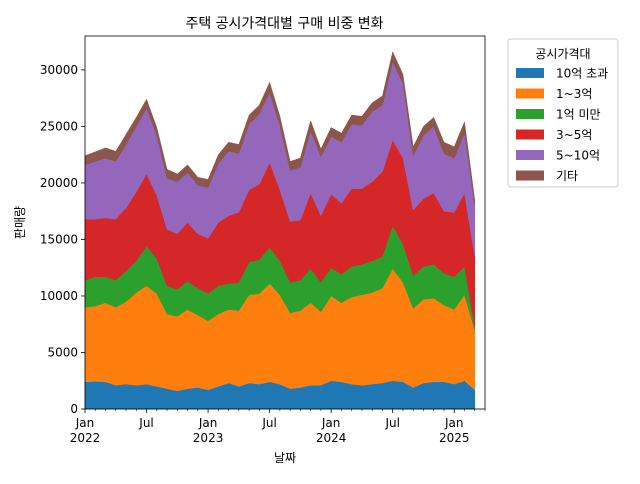  What do you see at coordinates (578, 115) in the screenshot?
I see `legend-label: 1억 미만` at bounding box center [578, 115].